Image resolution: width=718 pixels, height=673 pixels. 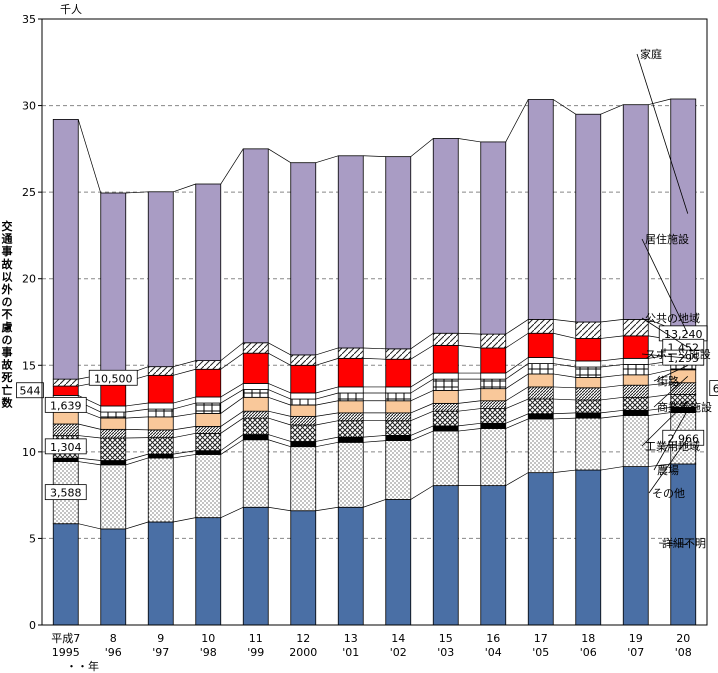 I want to click on data-label: 3,588, so click(x=65, y=492).